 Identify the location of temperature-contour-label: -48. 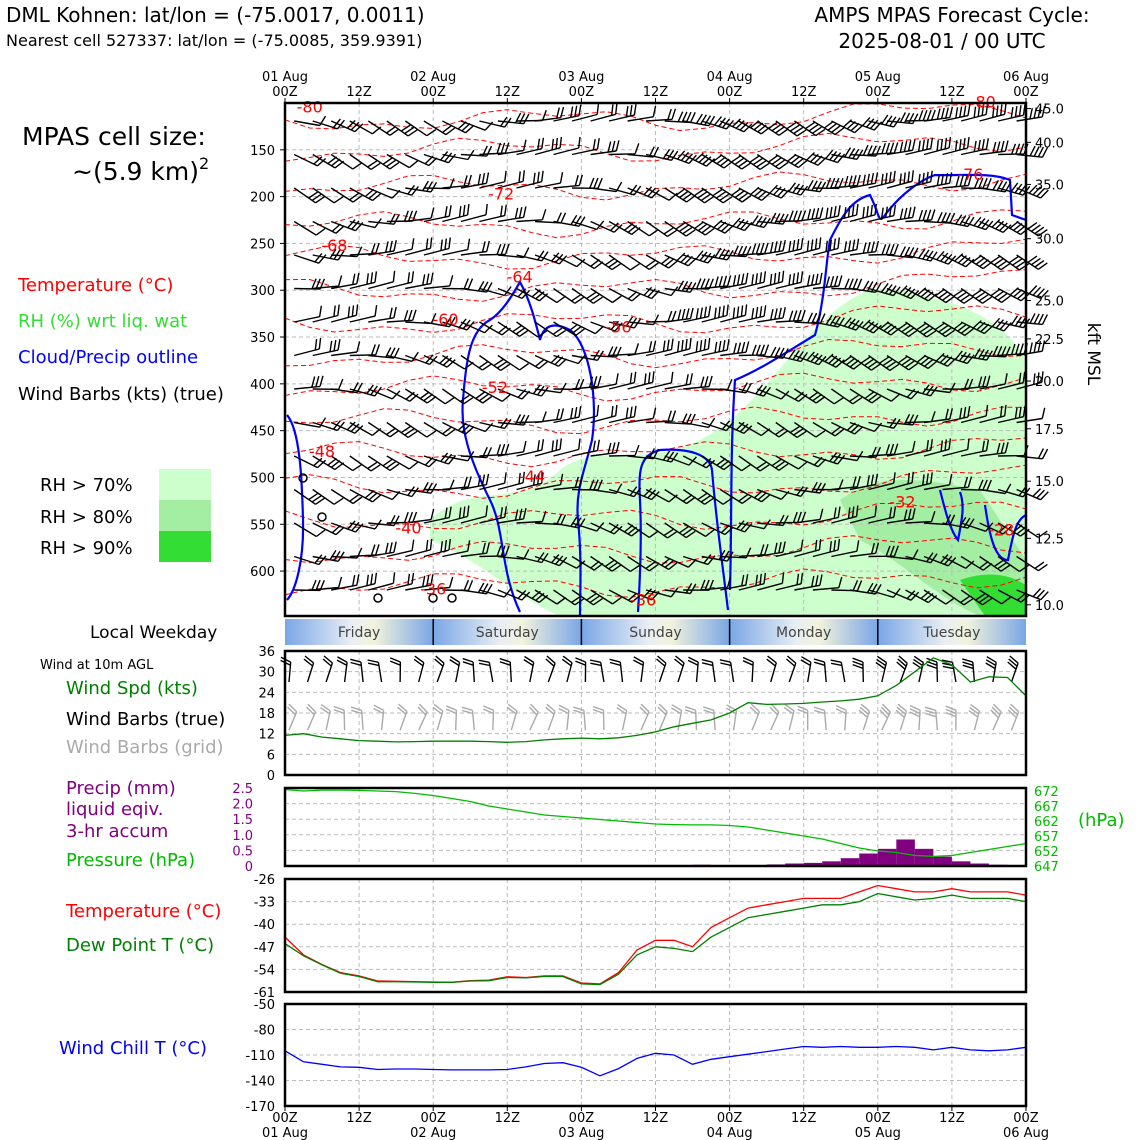
(322, 451).